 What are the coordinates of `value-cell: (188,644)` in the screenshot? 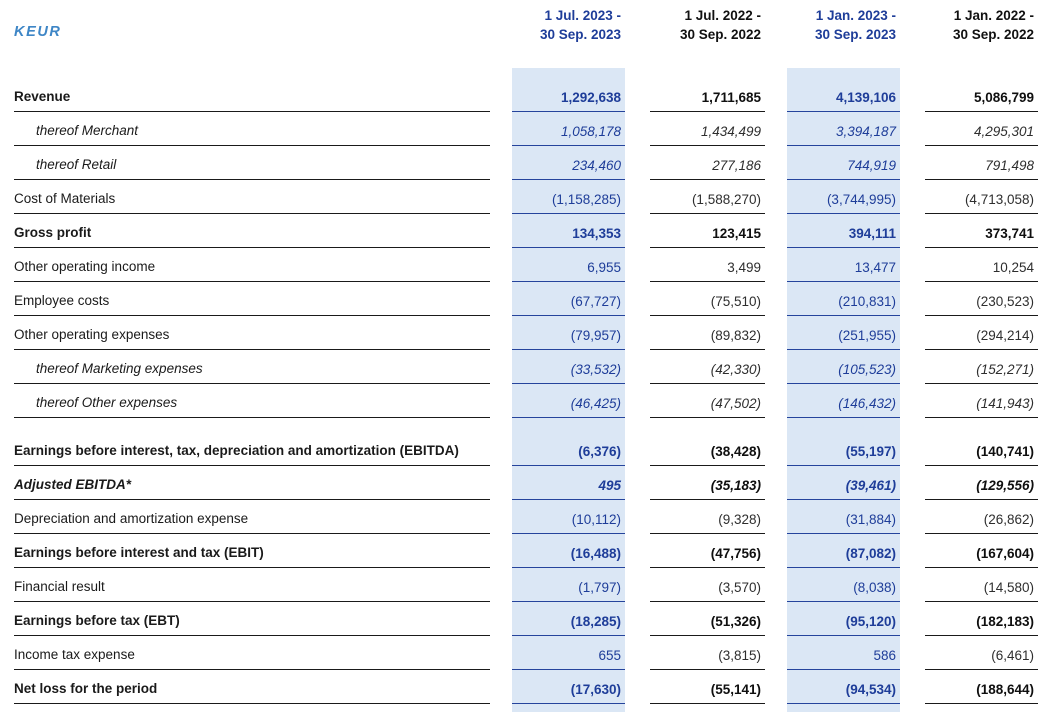 It's located at (981, 687).